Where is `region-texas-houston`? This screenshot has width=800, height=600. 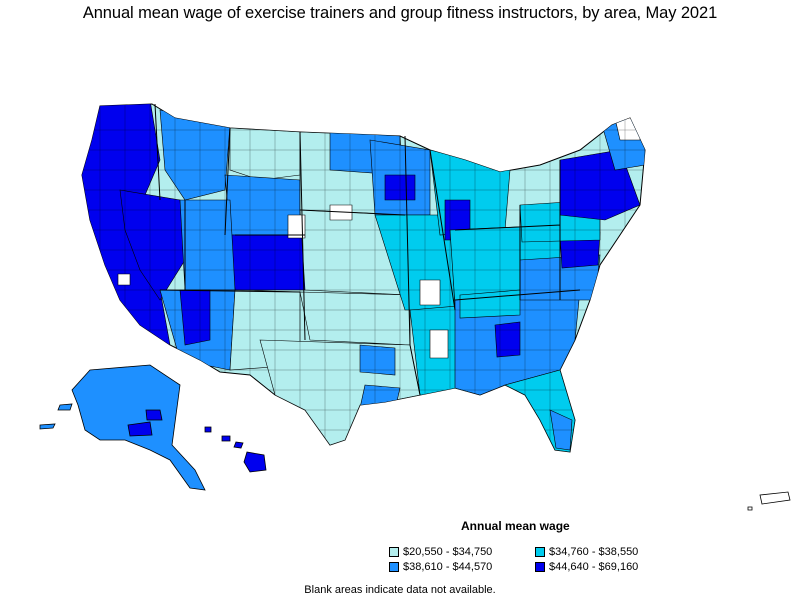 region-texas-houston is located at coordinates (380, 397).